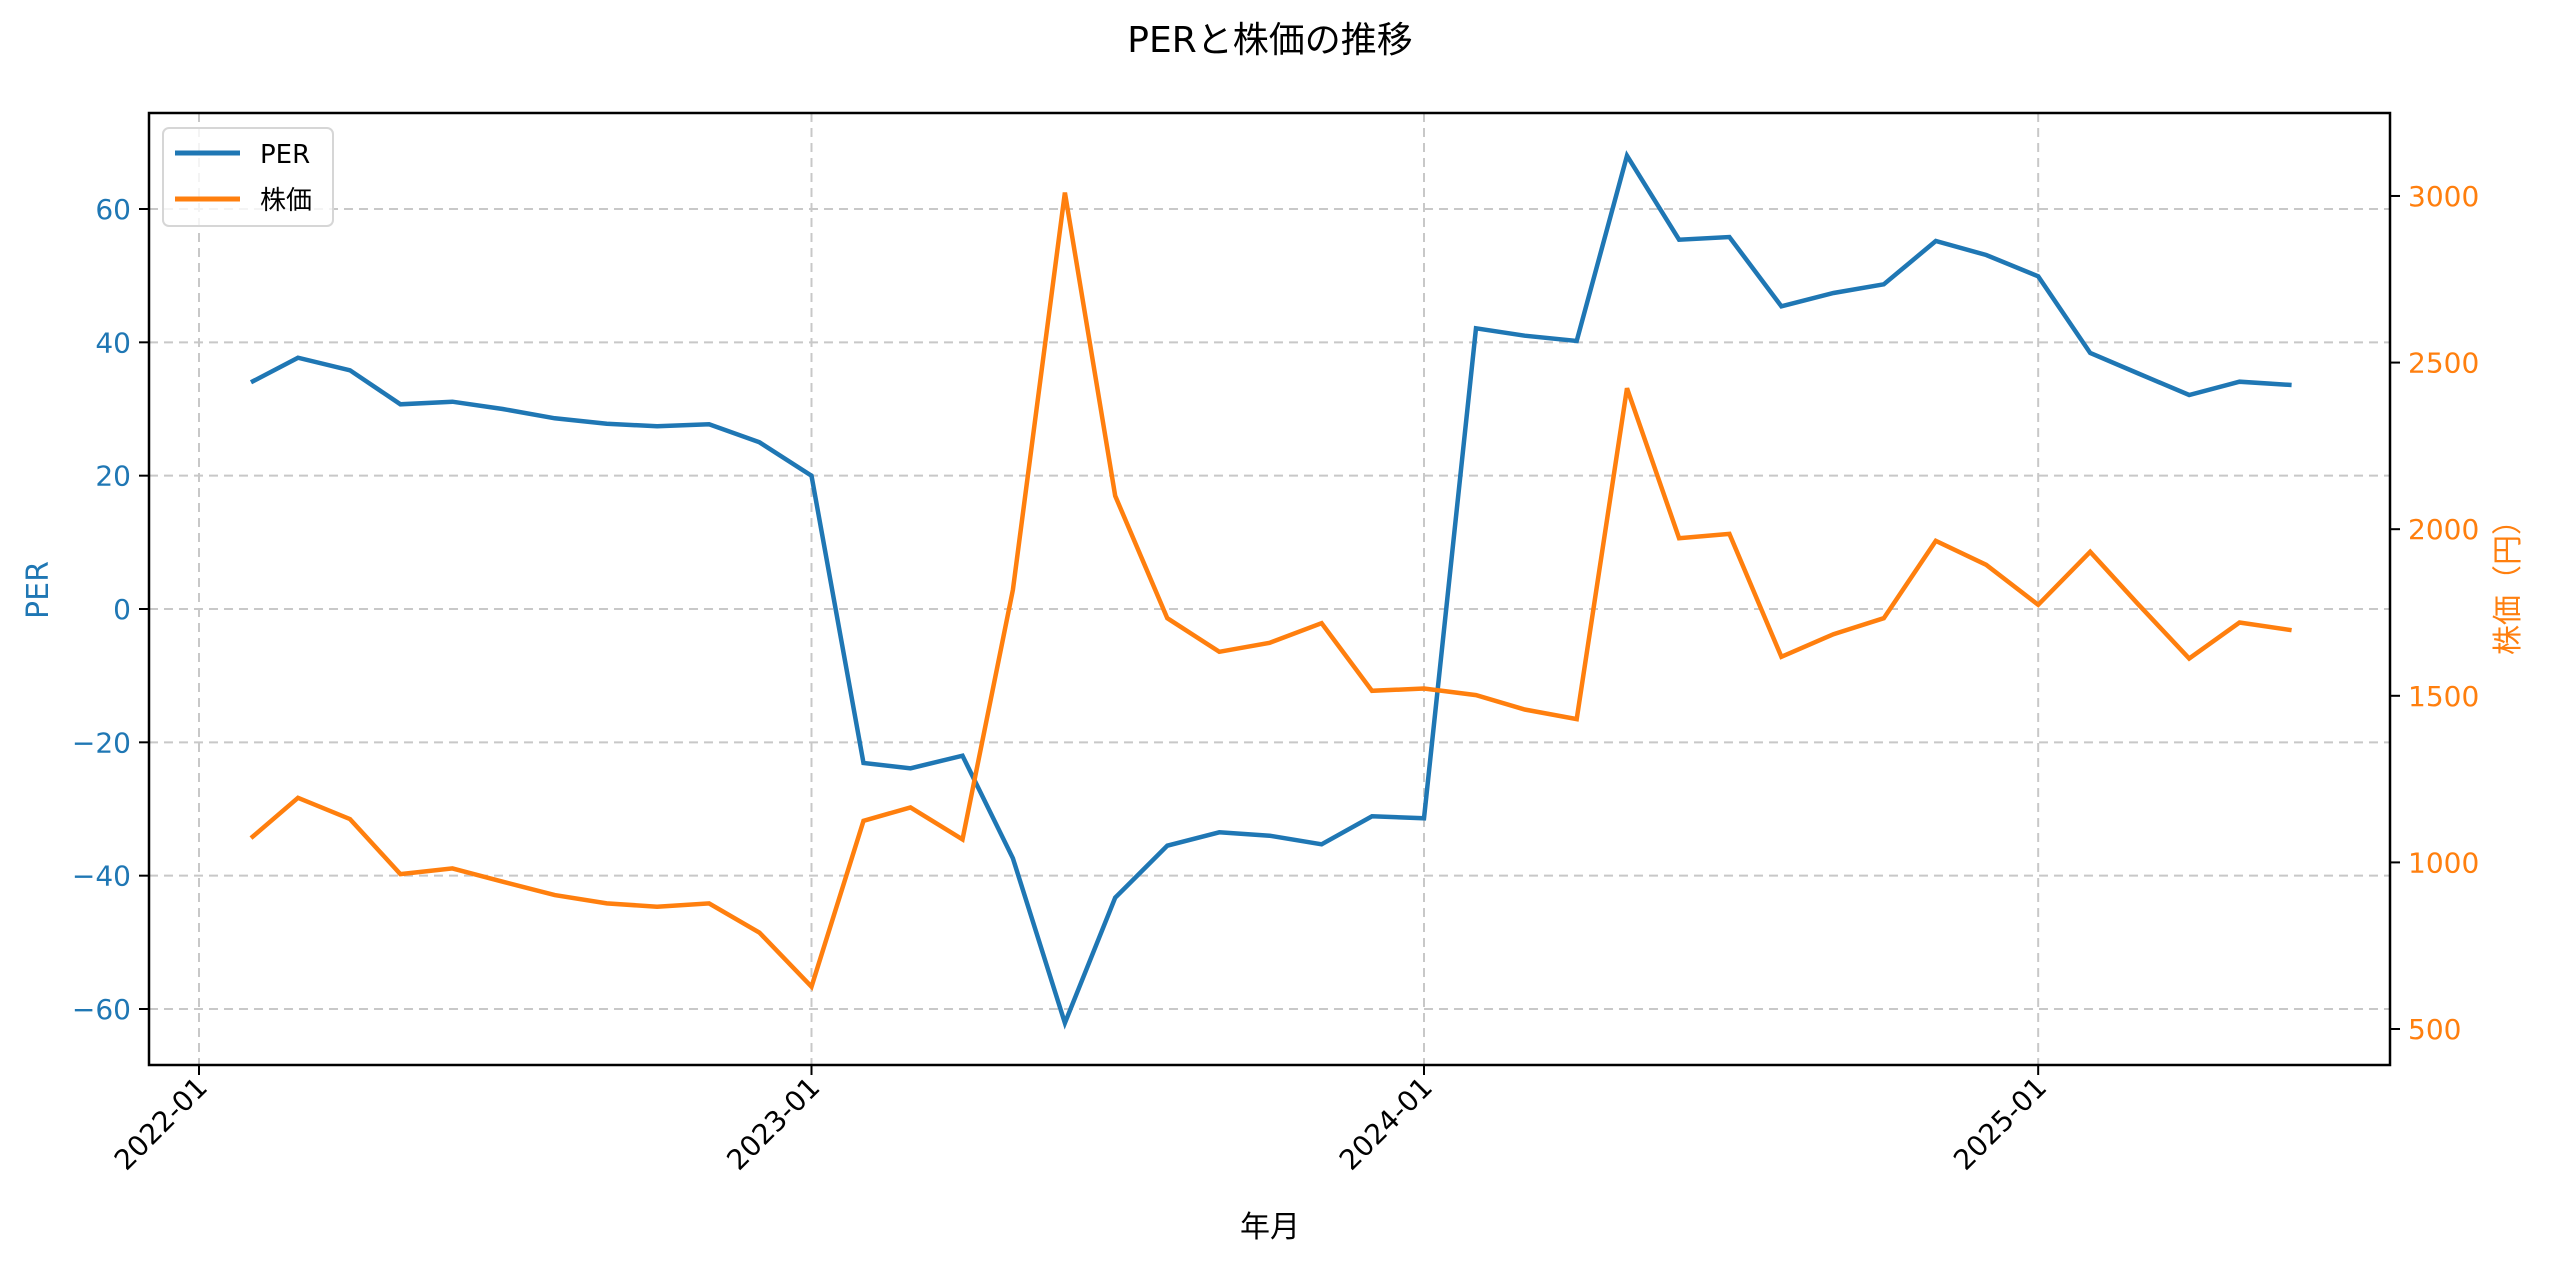 The height and width of the screenshot is (1269, 2560). Describe the element at coordinates (248, 177) in the screenshot. I see `legend: PER 株価` at that location.